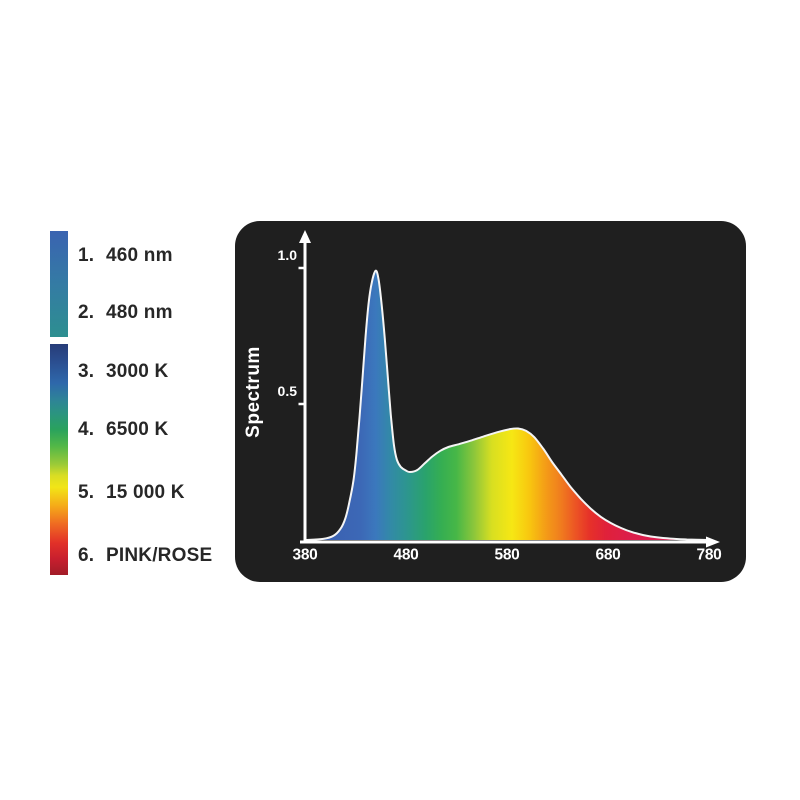 Image resolution: width=800 pixels, height=800 pixels. I want to click on legend-item-label: 15 000 K, so click(145, 492).